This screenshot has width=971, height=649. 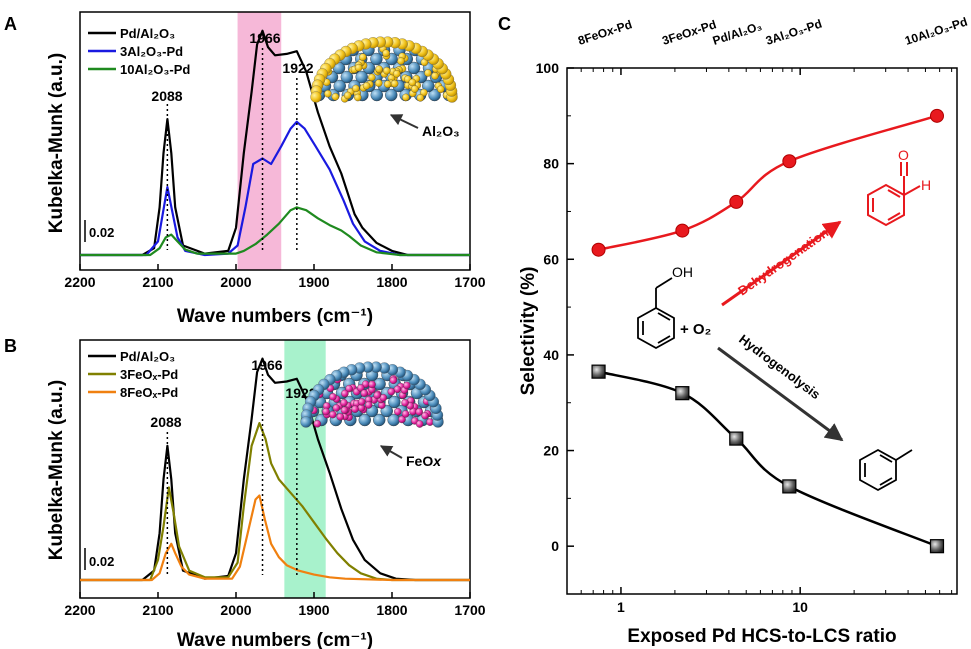 I want to click on toluene-methyl-bond, so click(x=904, y=455).